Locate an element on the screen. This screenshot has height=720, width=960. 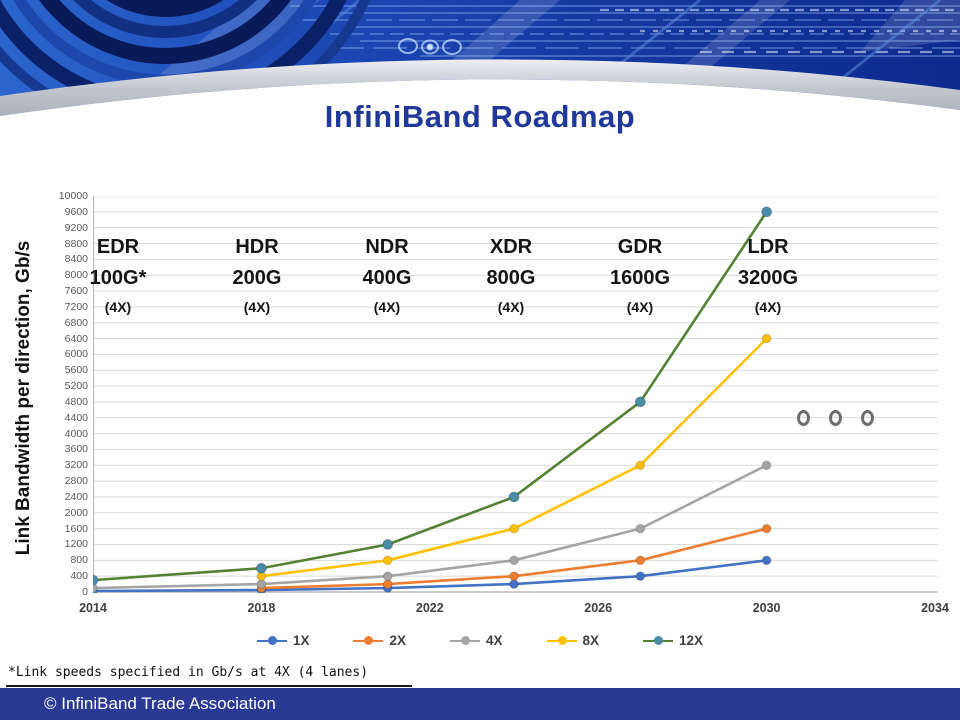
y-tick-label: 2800 is located at coordinates (76, 481).